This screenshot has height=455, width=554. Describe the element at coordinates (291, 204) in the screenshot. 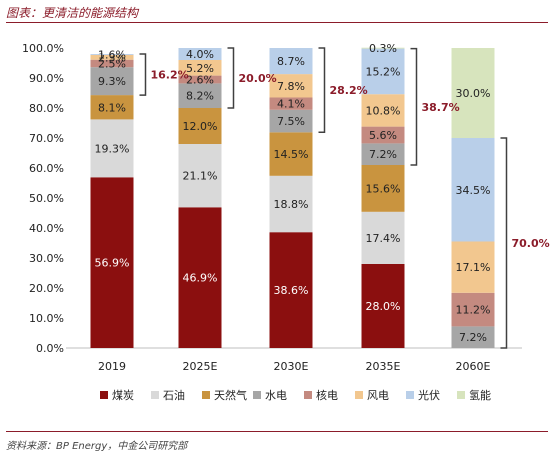

I see `data-label: 18.8%` at that location.